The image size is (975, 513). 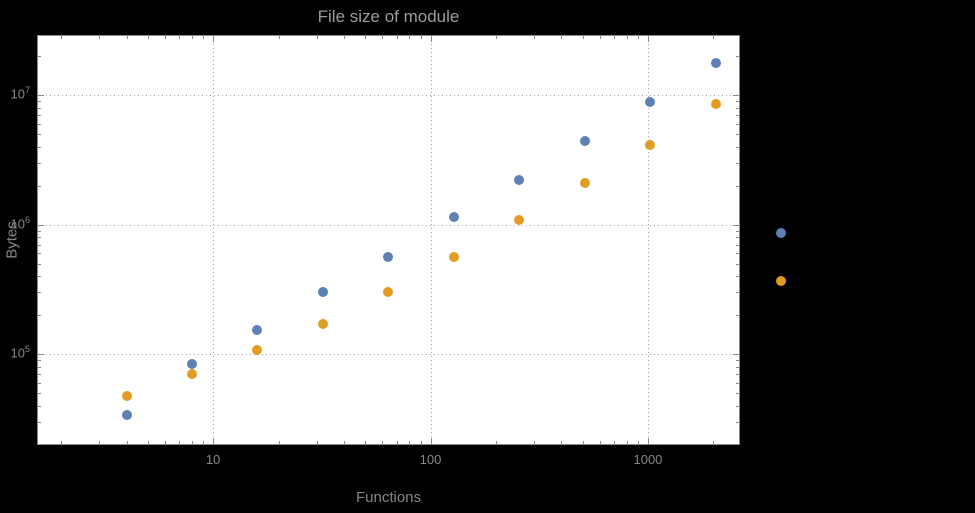 What do you see at coordinates (648, 459) in the screenshot?
I see `x-tick-label: 1000` at bounding box center [648, 459].